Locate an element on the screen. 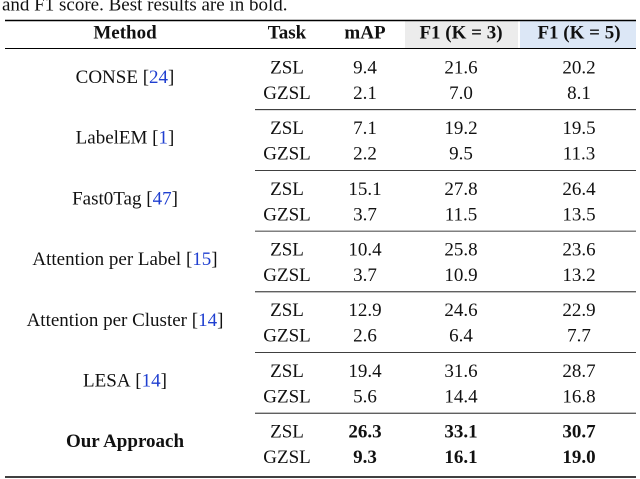  value-cell: 31.6 is located at coordinates (460, 371).